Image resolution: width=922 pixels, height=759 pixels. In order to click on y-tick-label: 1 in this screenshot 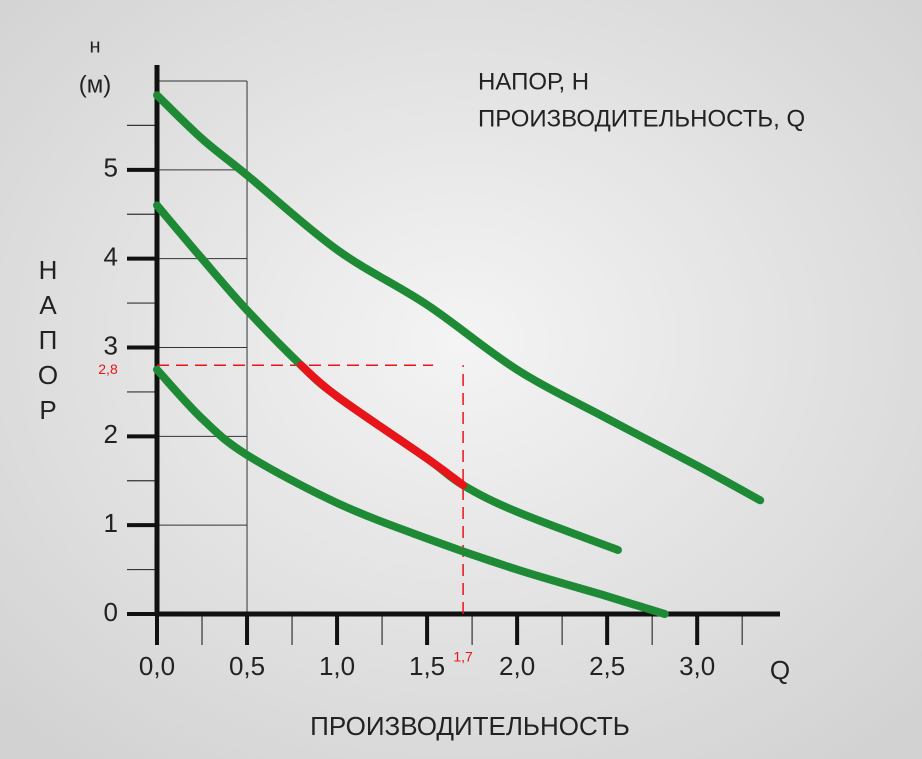, I will do `click(111, 523)`.